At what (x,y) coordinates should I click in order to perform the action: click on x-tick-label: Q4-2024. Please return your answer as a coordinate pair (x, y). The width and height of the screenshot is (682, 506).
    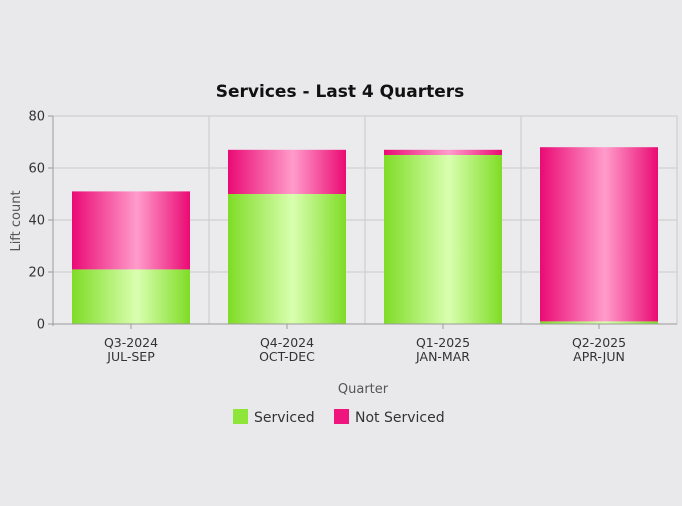
    Looking at the image, I should click on (287, 342).